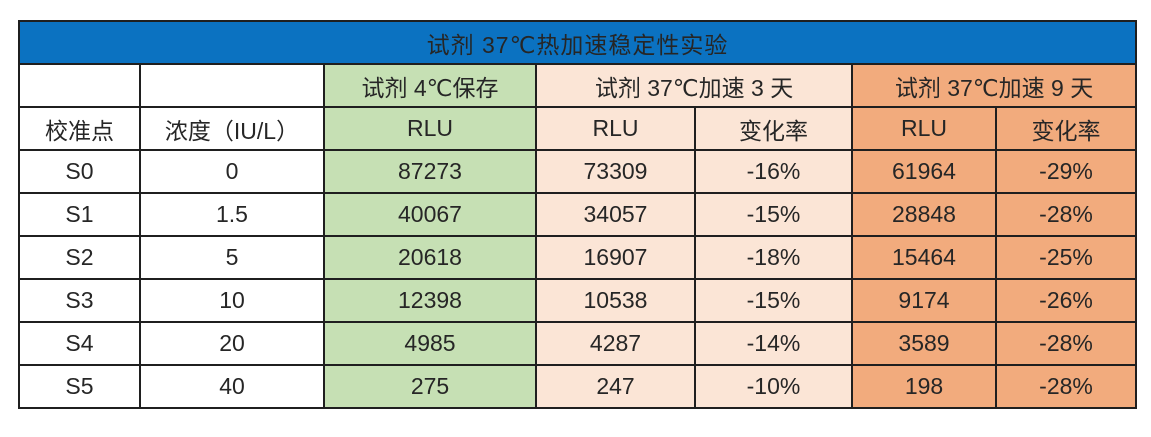 The height and width of the screenshot is (437, 1151). What do you see at coordinates (773, 257) in the screenshot?
I see `change-3d-cell: -18%` at bounding box center [773, 257].